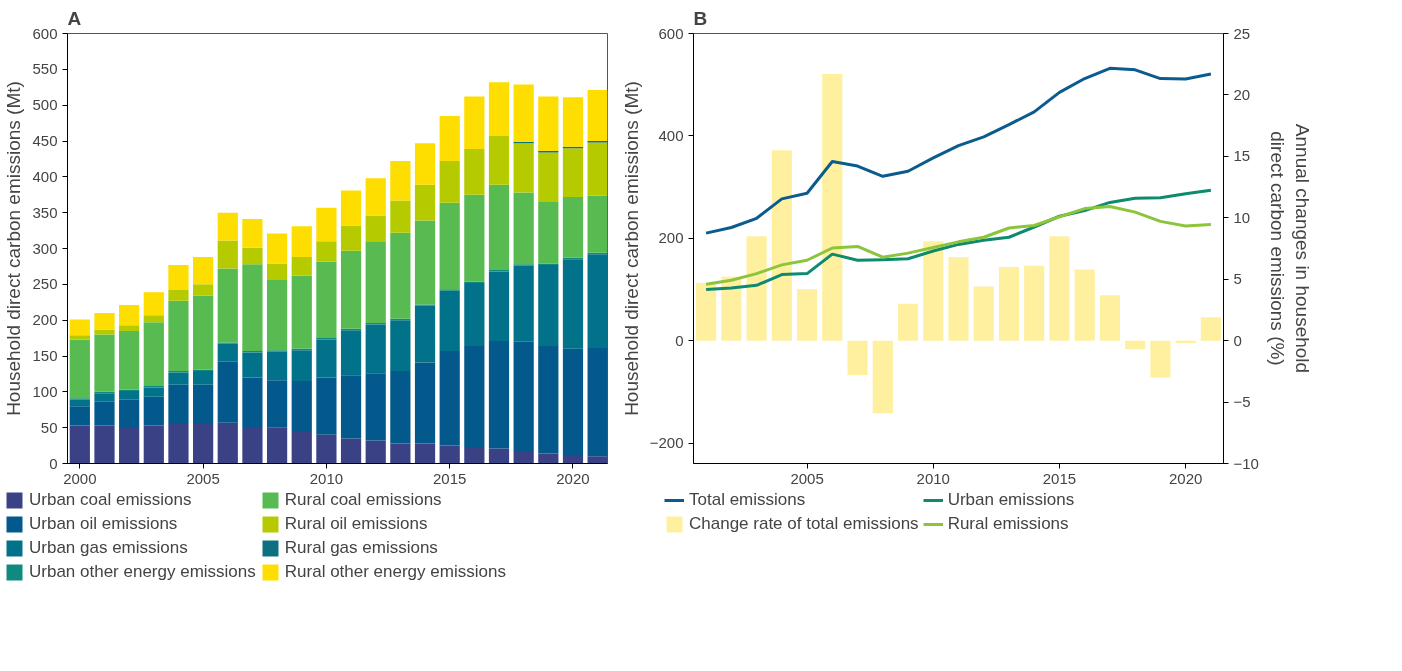 Image resolution: width=1402 pixels, height=671 pixels. Describe the element at coordinates (361, 548) in the screenshot. I see `legend-label: Rural gas emissions` at that location.